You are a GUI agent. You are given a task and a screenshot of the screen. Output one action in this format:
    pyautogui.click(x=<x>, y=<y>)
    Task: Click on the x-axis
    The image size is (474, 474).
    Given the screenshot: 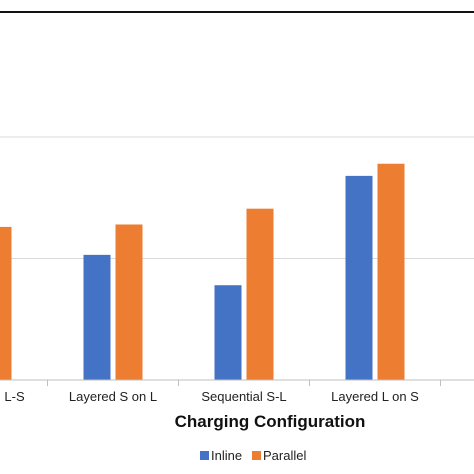 What is the action you would take?
    pyautogui.click(x=237, y=382)
    